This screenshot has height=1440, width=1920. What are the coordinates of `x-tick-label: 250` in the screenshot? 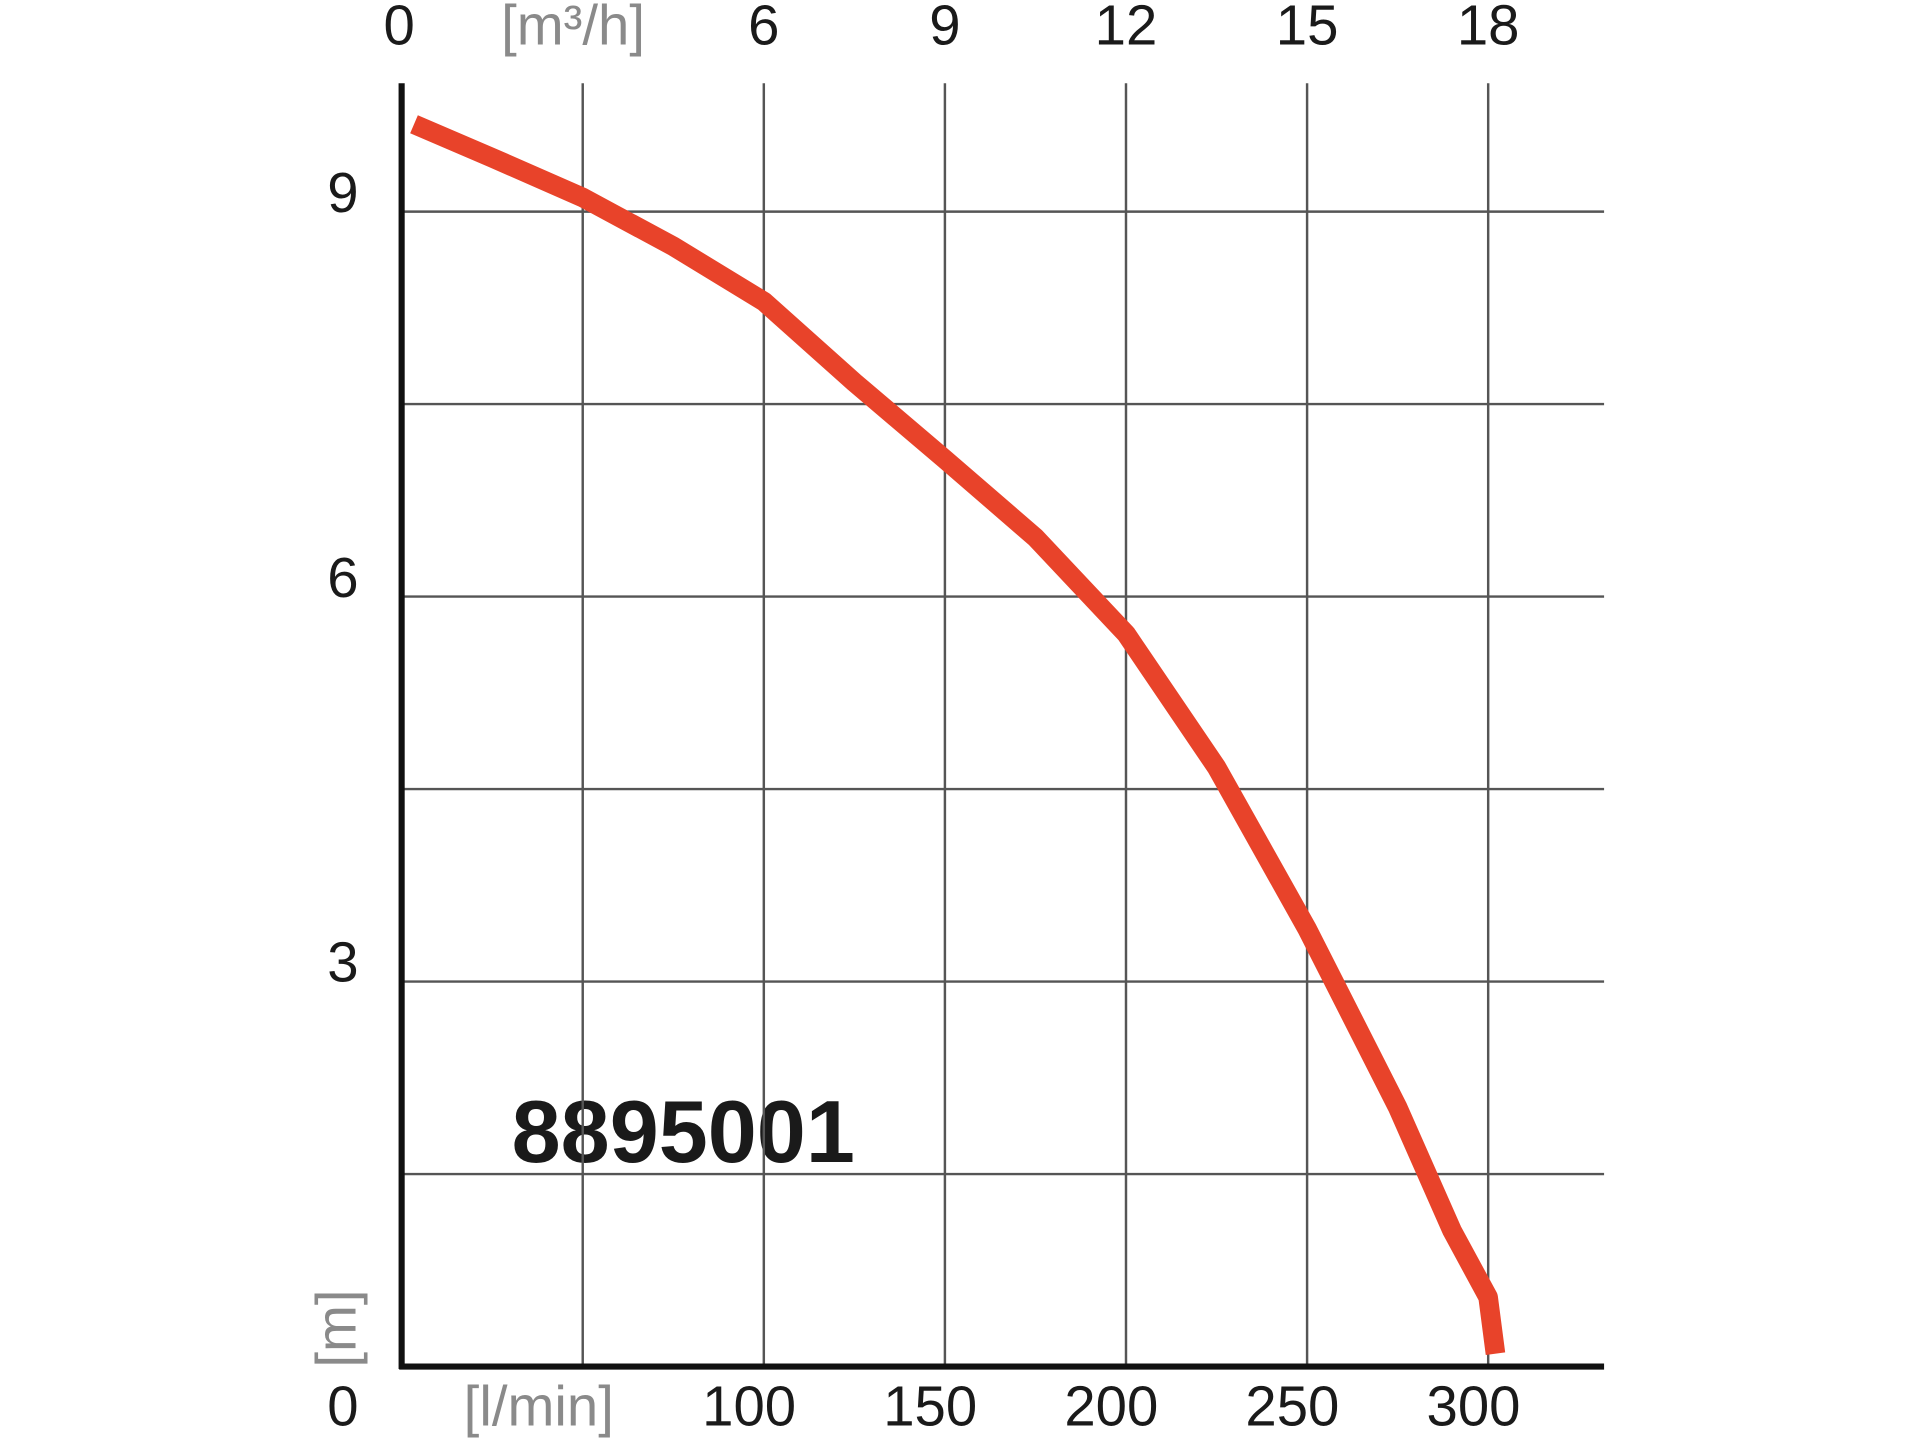 It's located at (1292, 1405).